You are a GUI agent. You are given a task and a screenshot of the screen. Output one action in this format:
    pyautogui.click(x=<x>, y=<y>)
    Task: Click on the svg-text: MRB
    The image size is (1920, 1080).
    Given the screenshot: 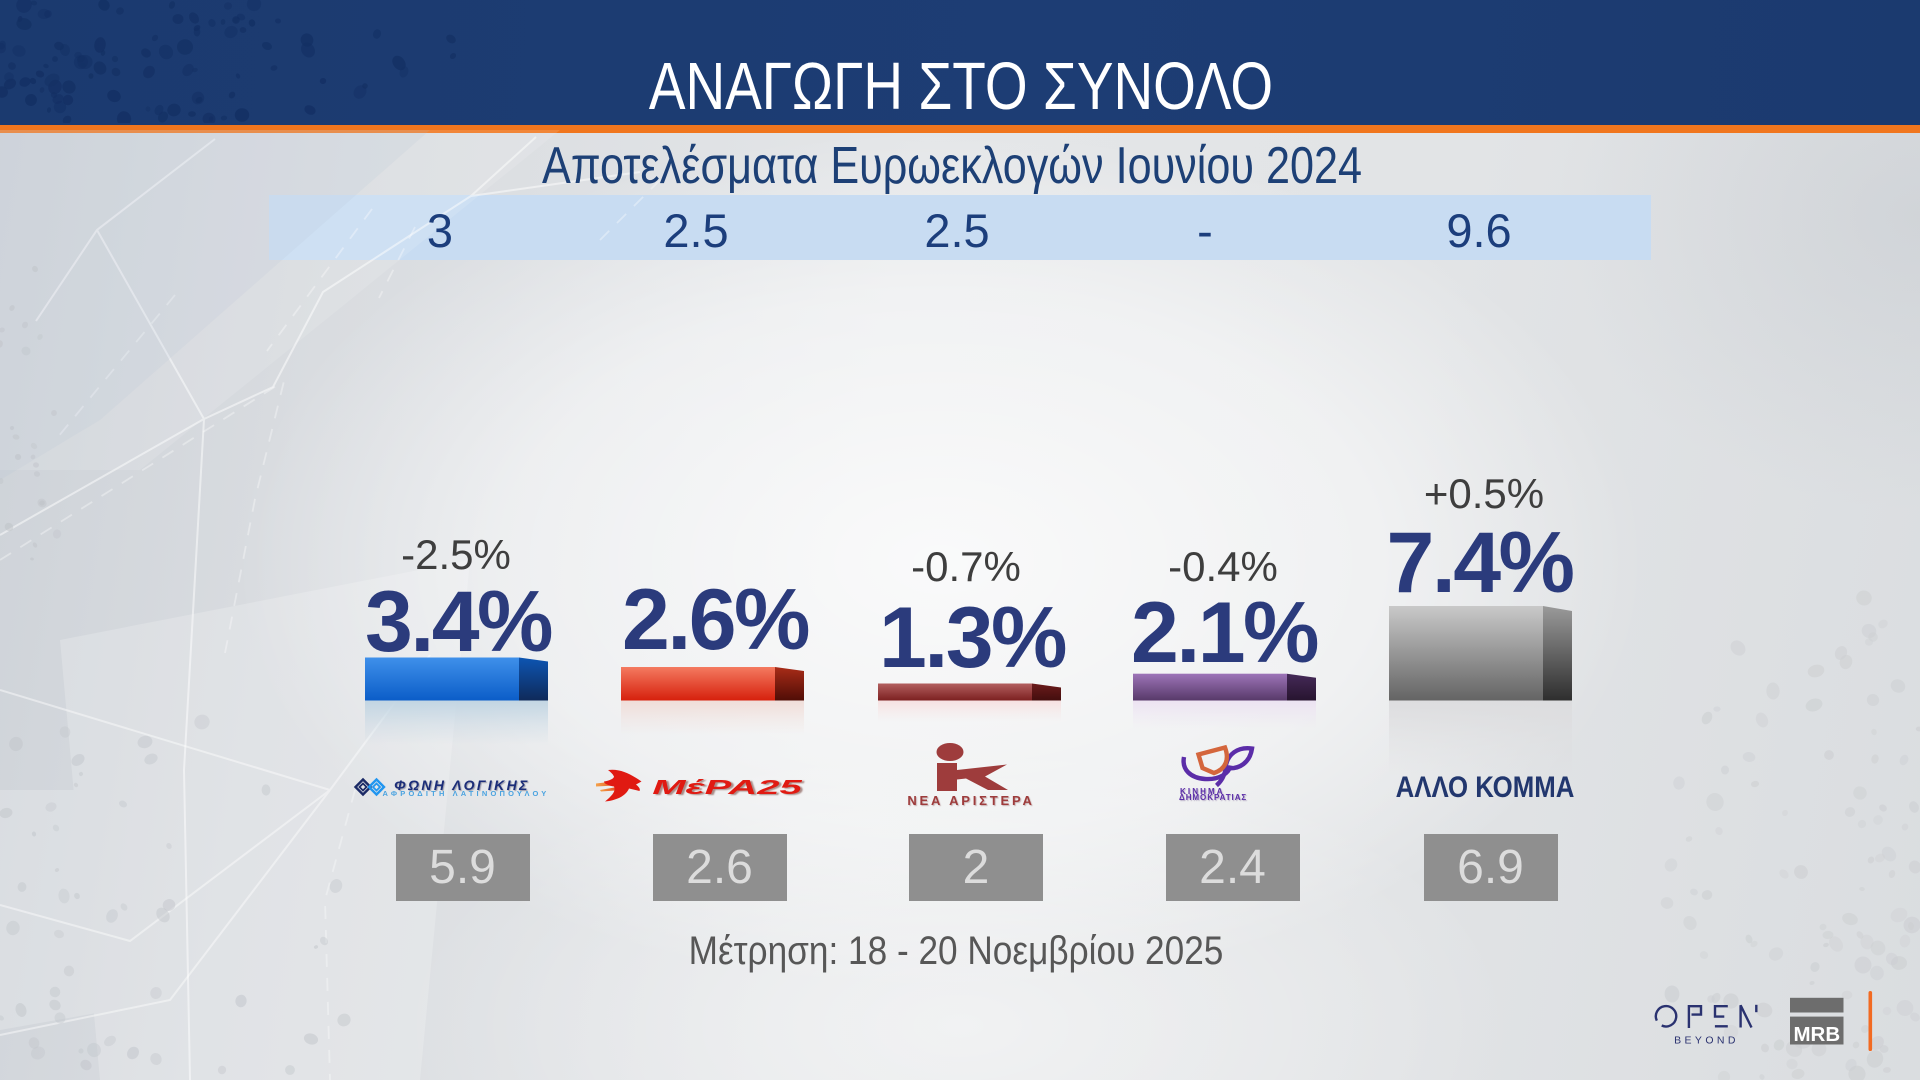 What is the action you would take?
    pyautogui.click(x=1816, y=1034)
    